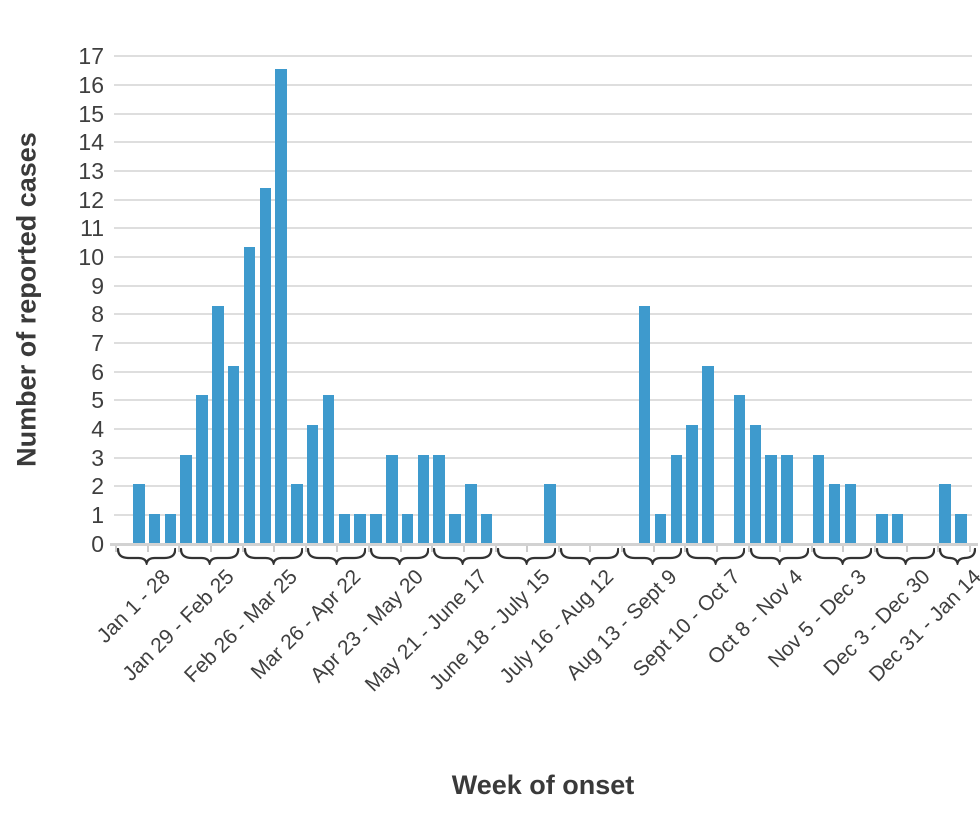 The image size is (980, 832). I want to click on x-axis-title: Week of onset, so click(543, 785).